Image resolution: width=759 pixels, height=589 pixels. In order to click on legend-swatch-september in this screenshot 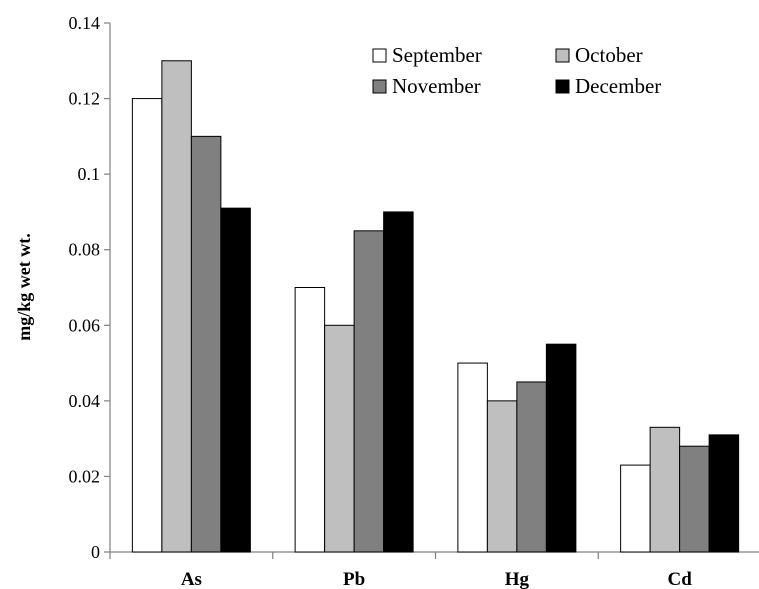, I will do `click(379, 55)`.